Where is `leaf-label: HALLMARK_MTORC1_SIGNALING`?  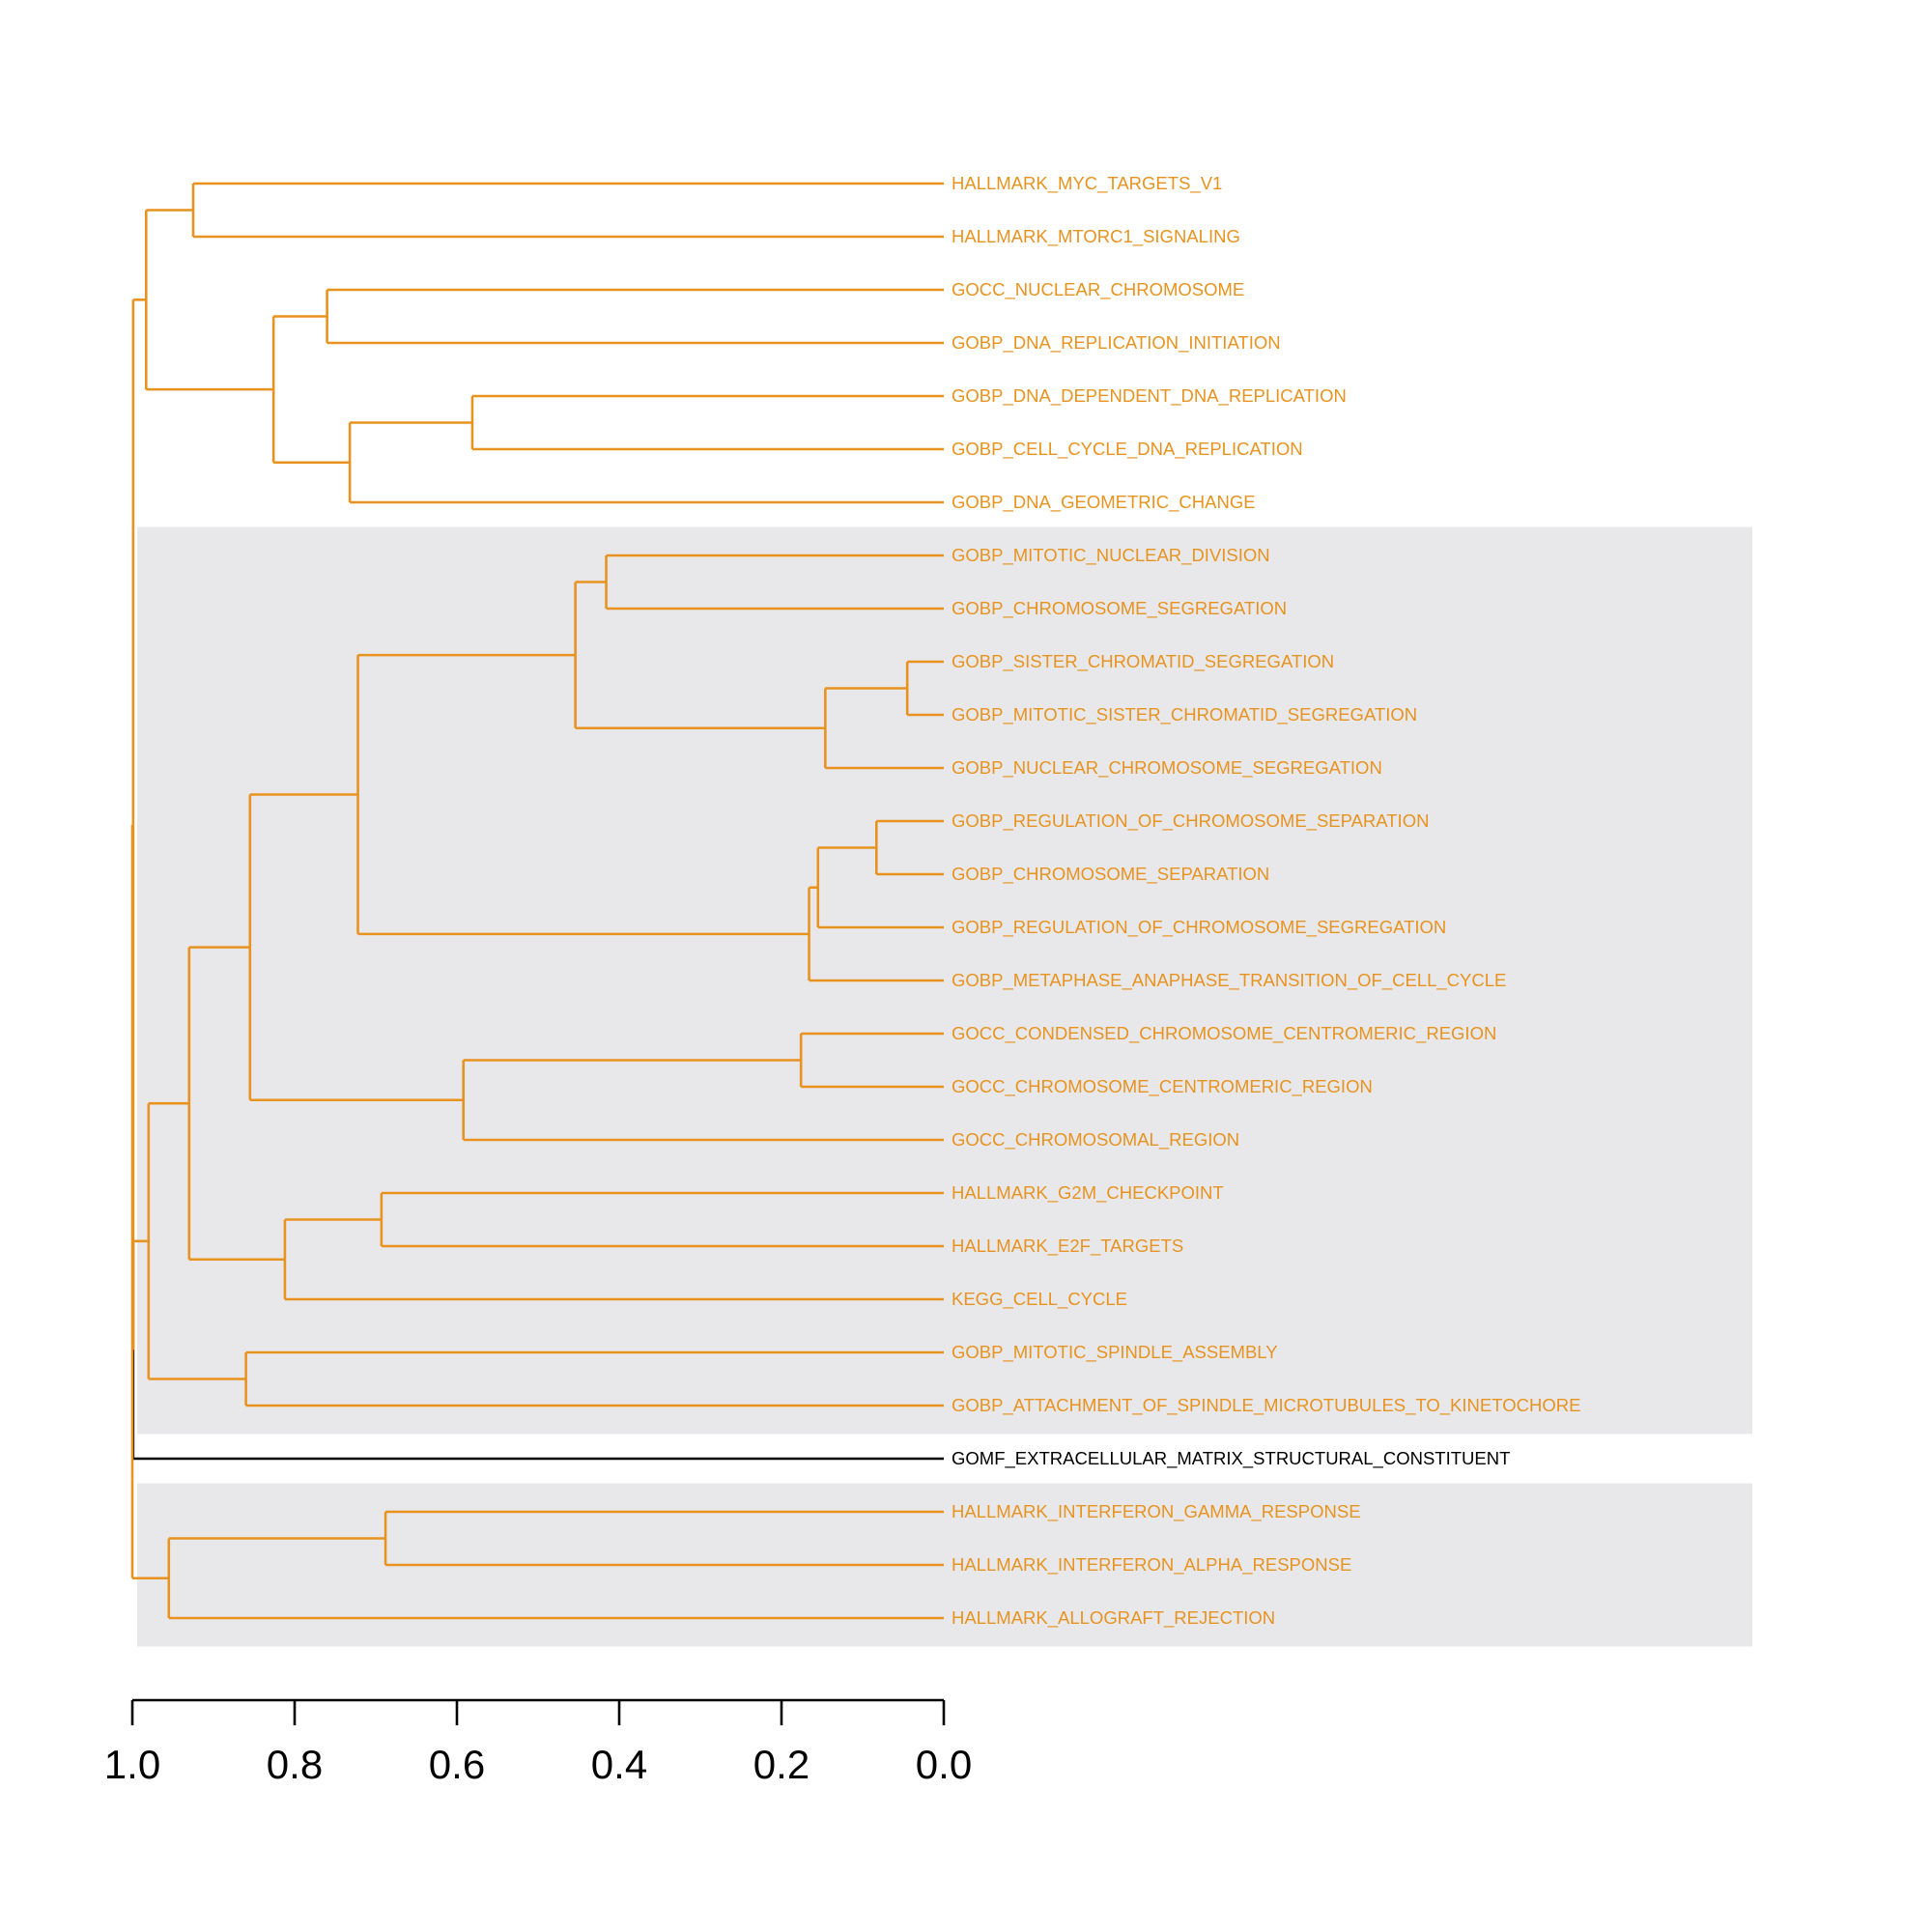
leaf-label: HALLMARK_MTORC1_SIGNALING is located at coordinates (1096, 236).